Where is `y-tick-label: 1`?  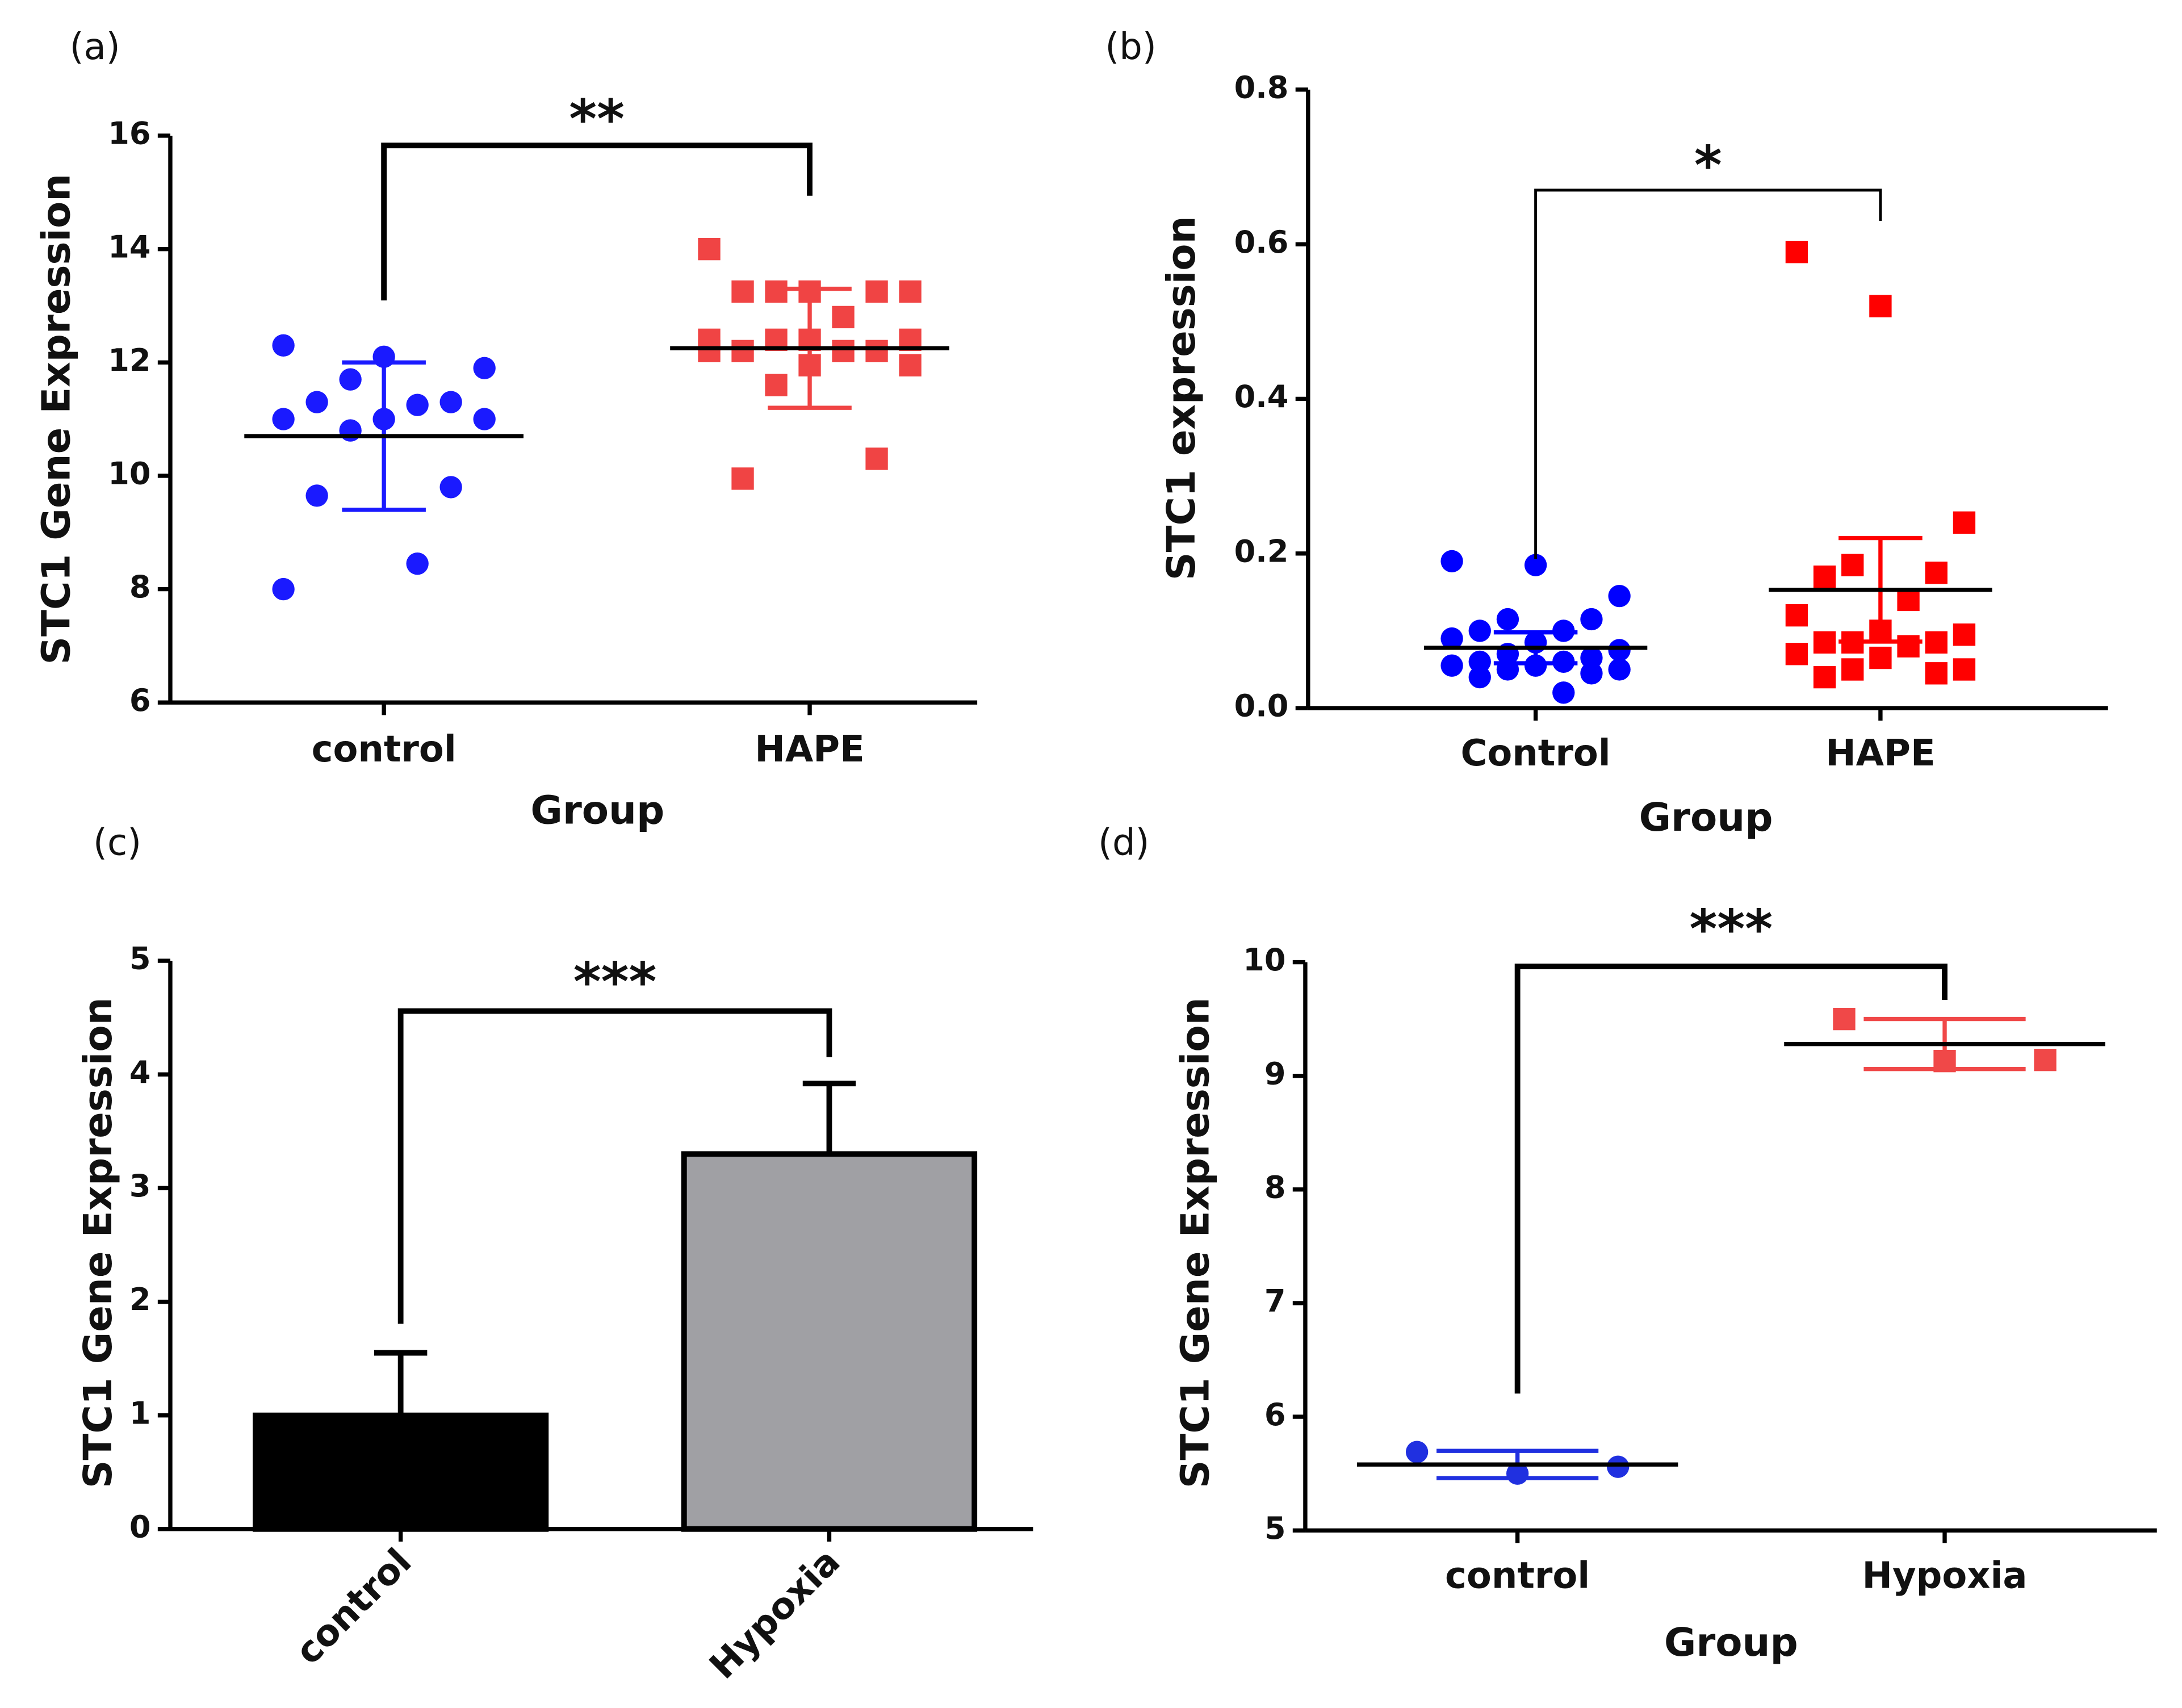
y-tick-label: 1 is located at coordinates (140, 1413).